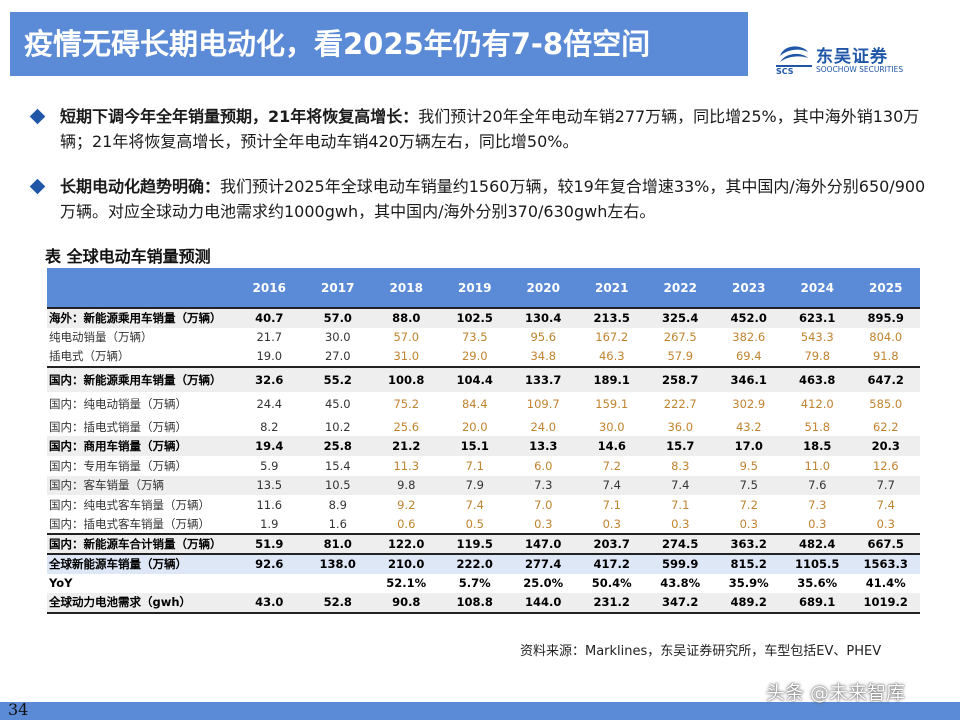  Describe the element at coordinates (748, 317) in the screenshot. I see `table-cell: 452.0` at that location.